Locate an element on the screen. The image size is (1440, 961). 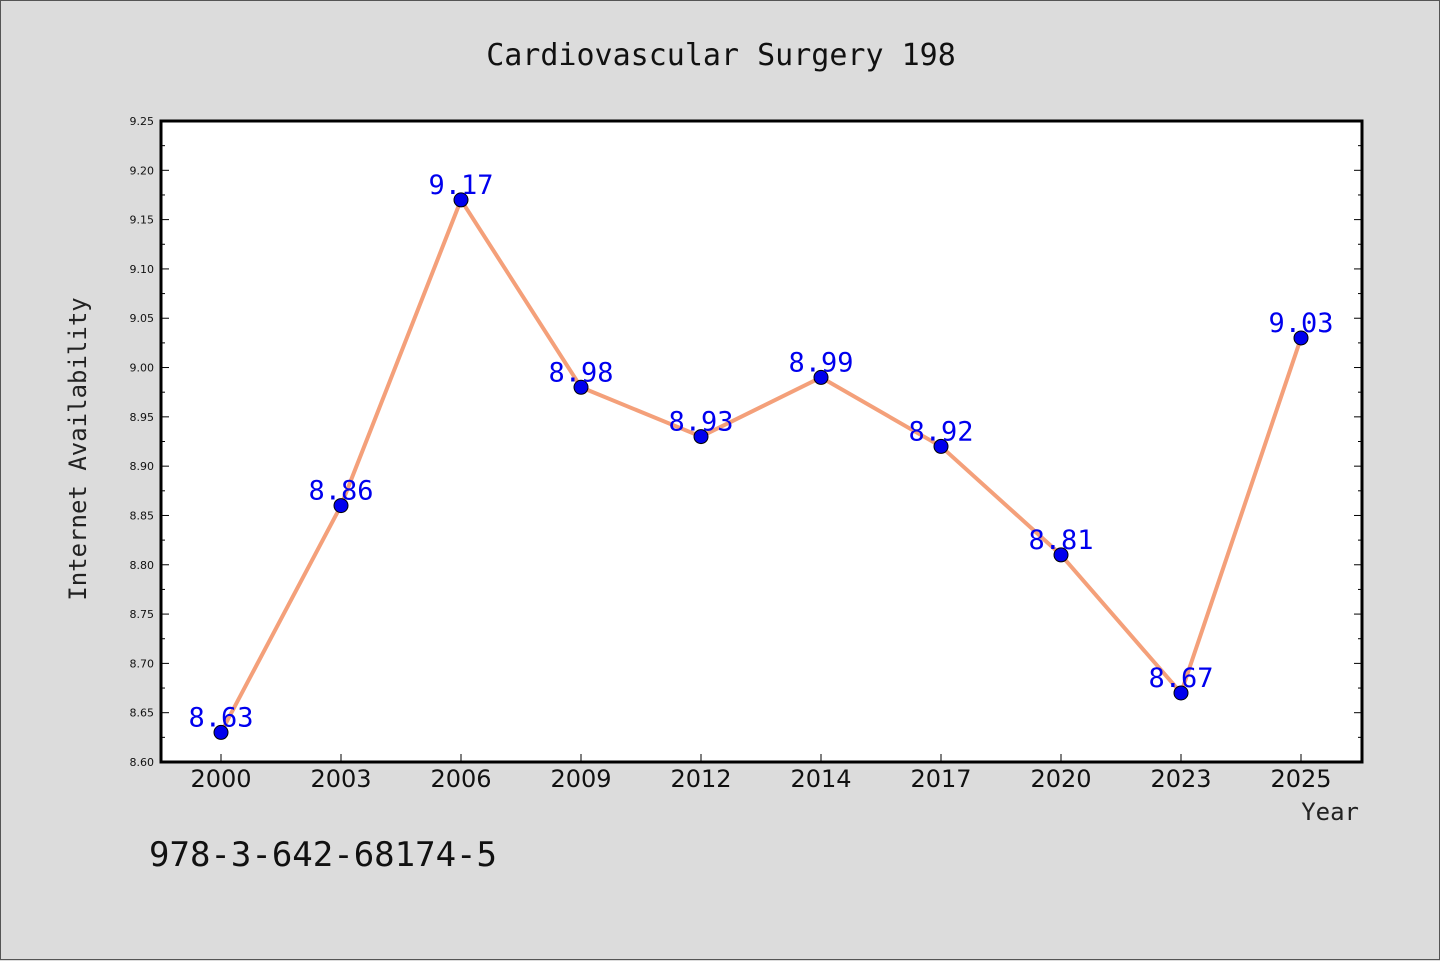
x-axis-label: Year is located at coordinates (1330, 812).